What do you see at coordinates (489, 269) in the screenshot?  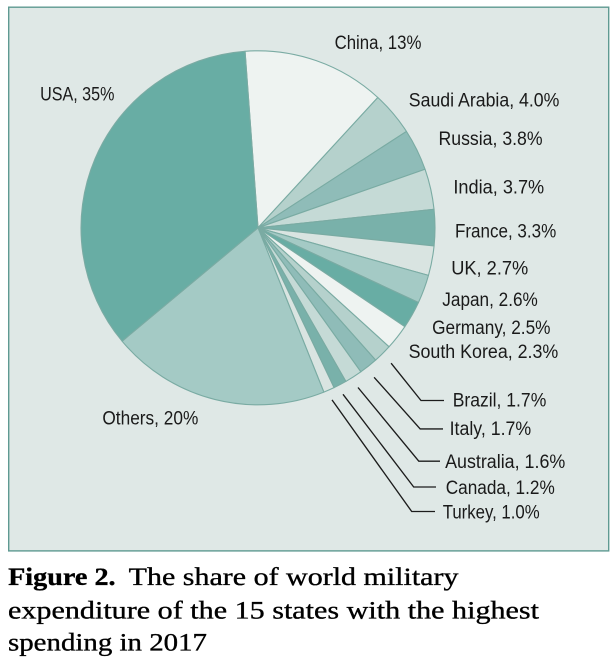 I see `svg-text: UK, 2.7%` at bounding box center [489, 269].